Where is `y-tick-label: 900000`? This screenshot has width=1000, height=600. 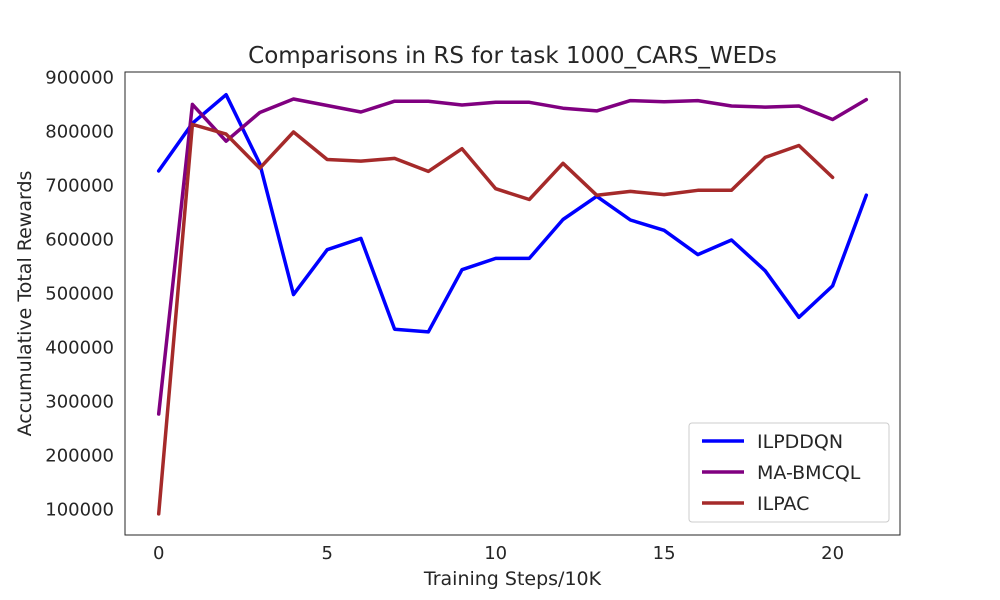
y-tick-label: 900000 is located at coordinates (79, 77).